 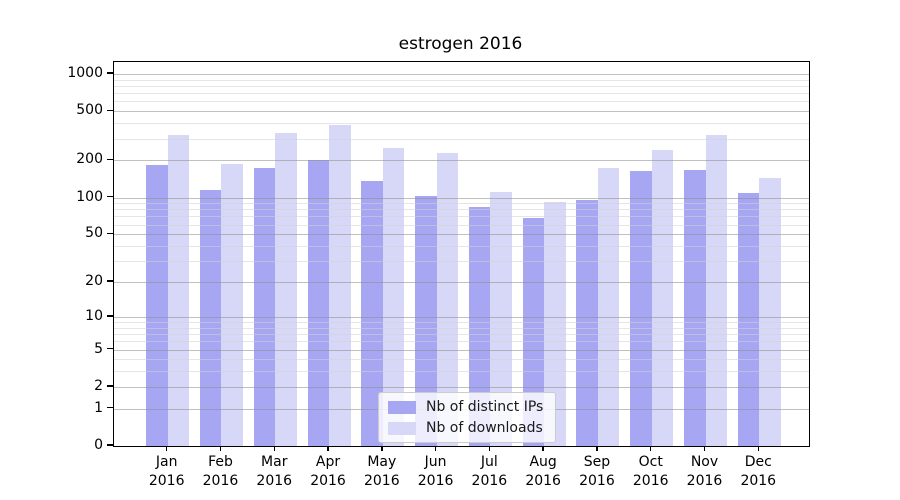 What do you see at coordinates (98, 445) in the screenshot?
I see `y-axis-tick-label: 0` at bounding box center [98, 445].